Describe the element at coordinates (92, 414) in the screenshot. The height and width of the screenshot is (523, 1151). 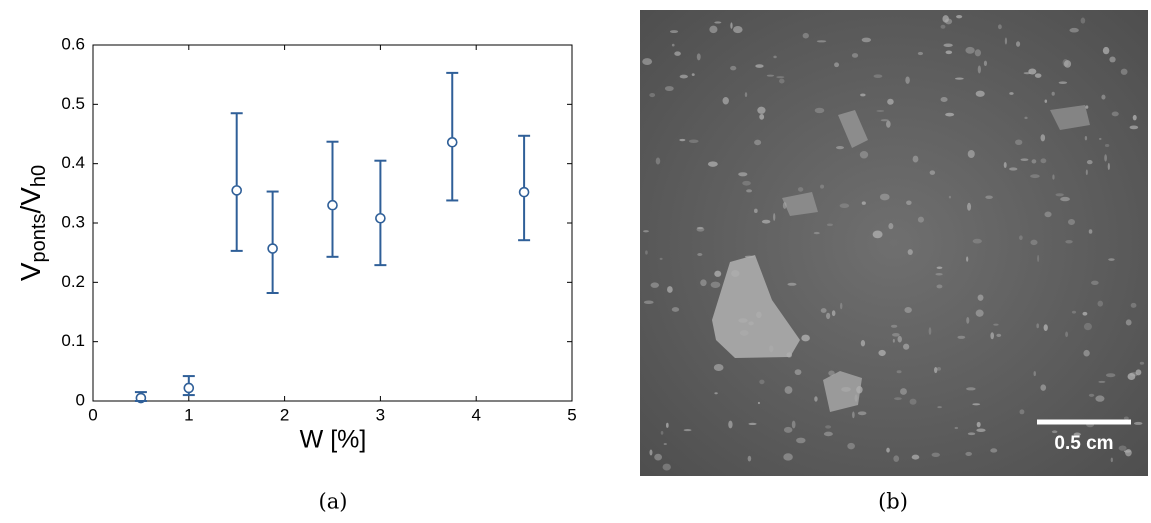
I see `x-tick-label: 0` at that location.